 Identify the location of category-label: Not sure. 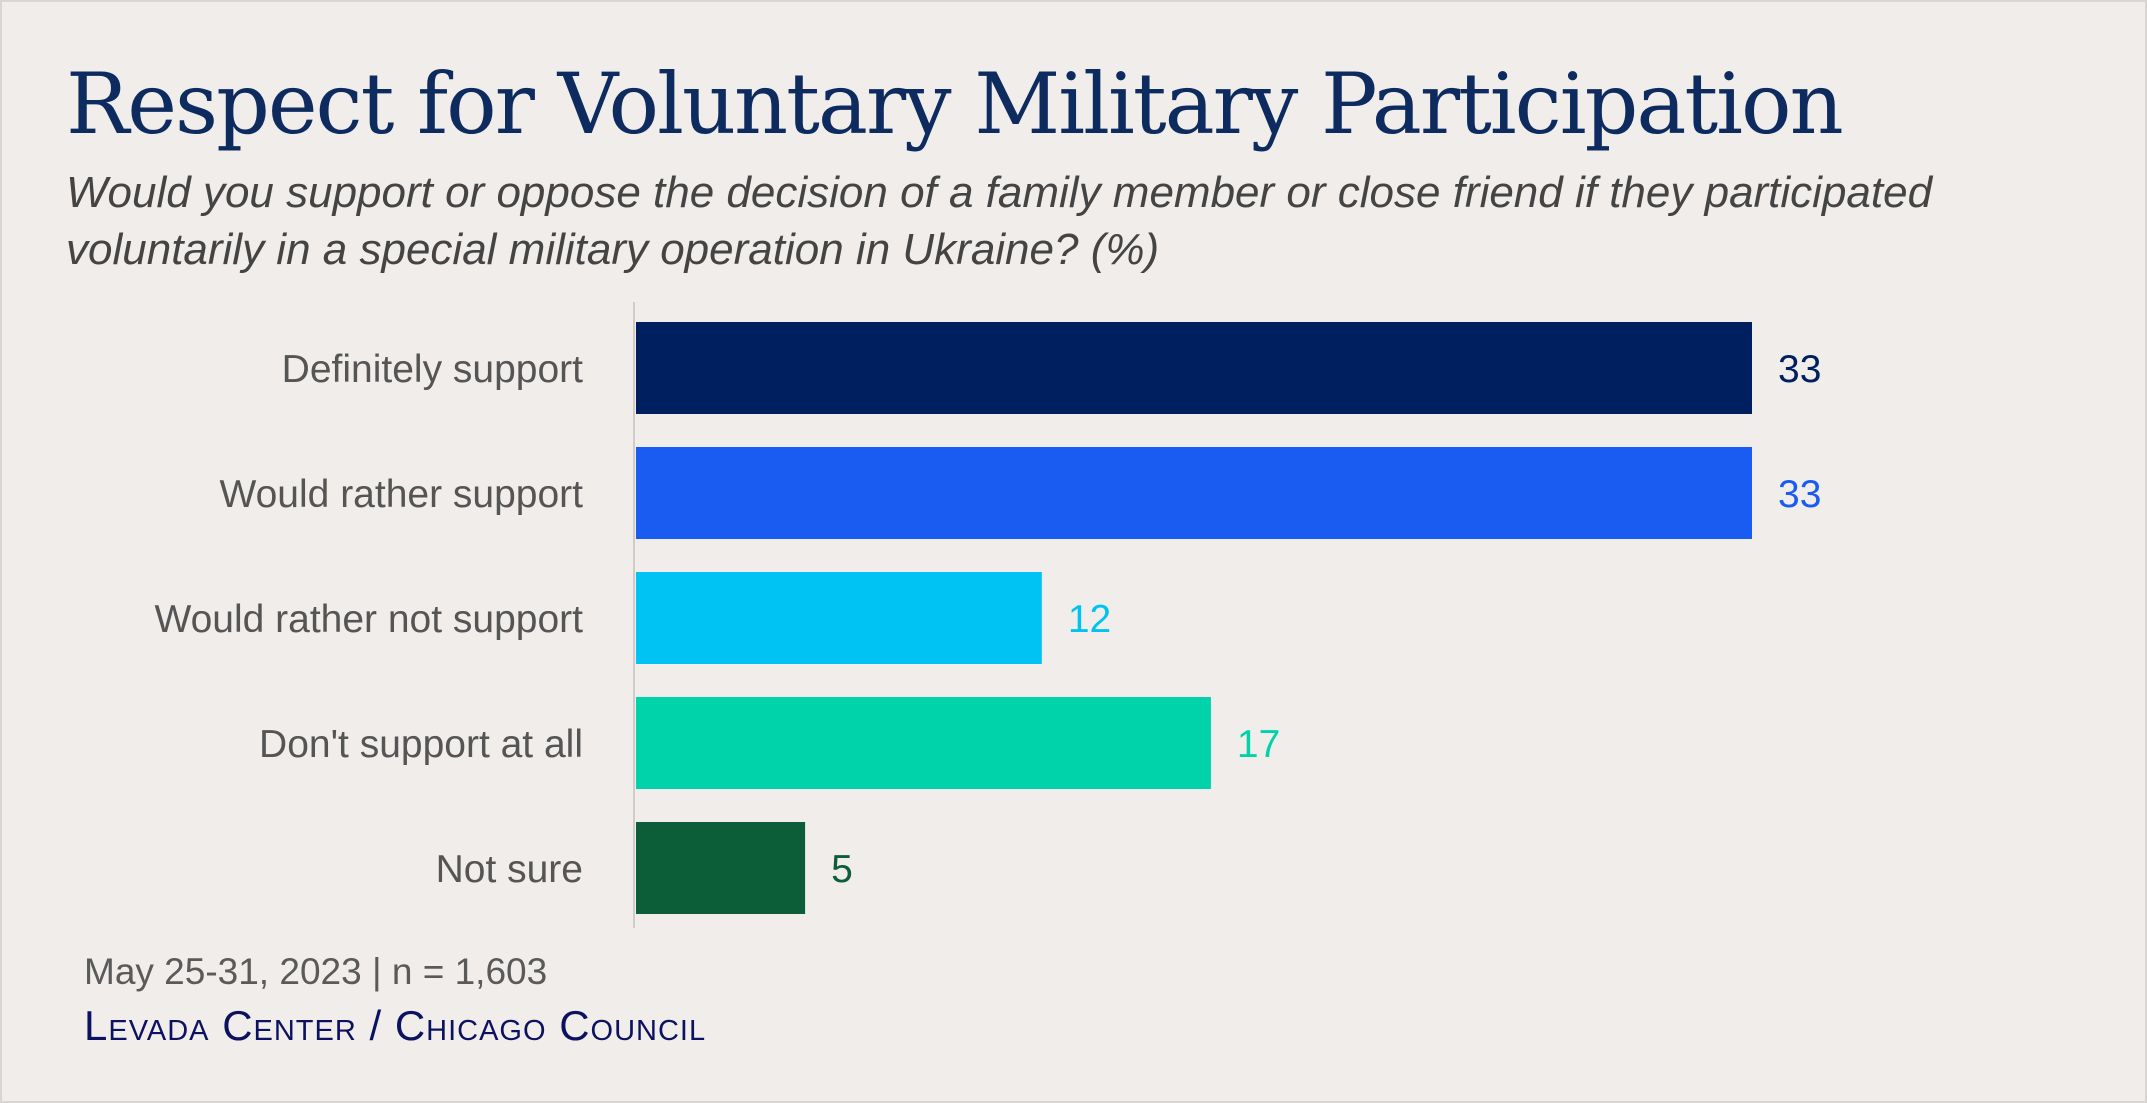
(509, 869).